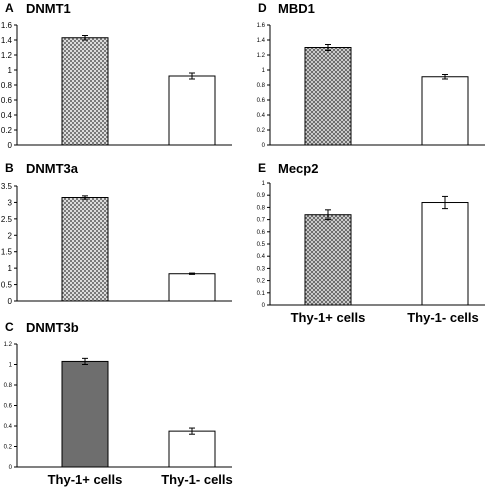 The width and height of the screenshot is (494, 489). Describe the element at coordinates (7, 252) in the screenshot. I see `y-tick-label: 1.5` at that location.